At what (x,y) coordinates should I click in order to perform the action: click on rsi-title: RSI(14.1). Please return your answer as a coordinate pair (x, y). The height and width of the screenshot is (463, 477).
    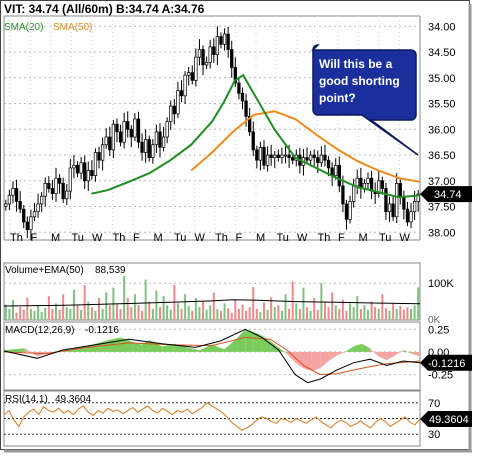
    Looking at the image, I should click on (26, 399).